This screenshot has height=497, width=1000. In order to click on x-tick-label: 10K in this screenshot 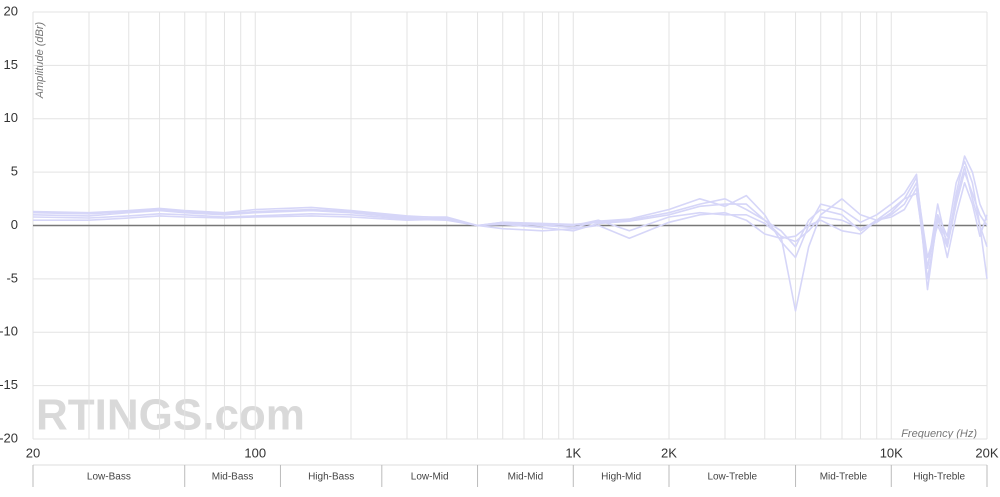, I will do `click(891, 452)`.